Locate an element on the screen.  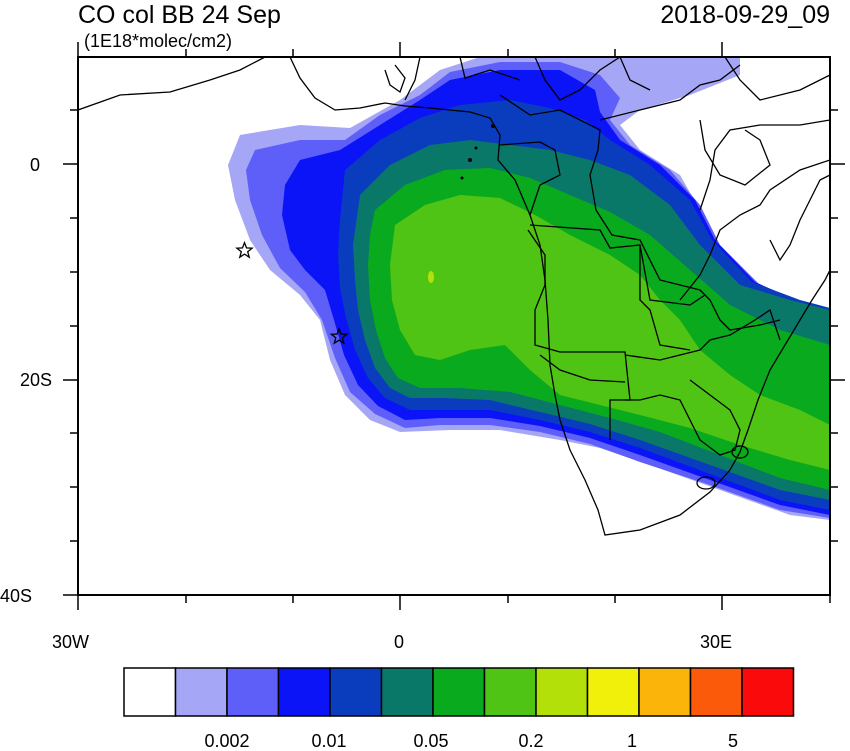
colorbar is located at coordinates (459, 692).